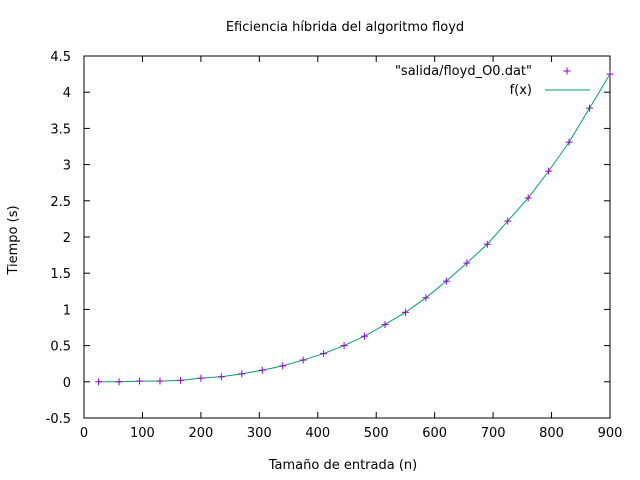 The height and width of the screenshot is (480, 640). I want to click on x-axis-label: Tamaño de entrada (n), so click(342, 465).